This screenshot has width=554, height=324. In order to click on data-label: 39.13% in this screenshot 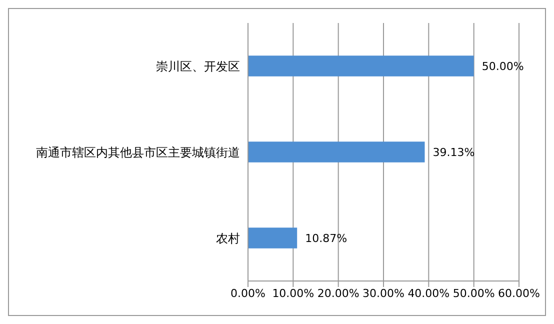, I will do `click(453, 152)`.